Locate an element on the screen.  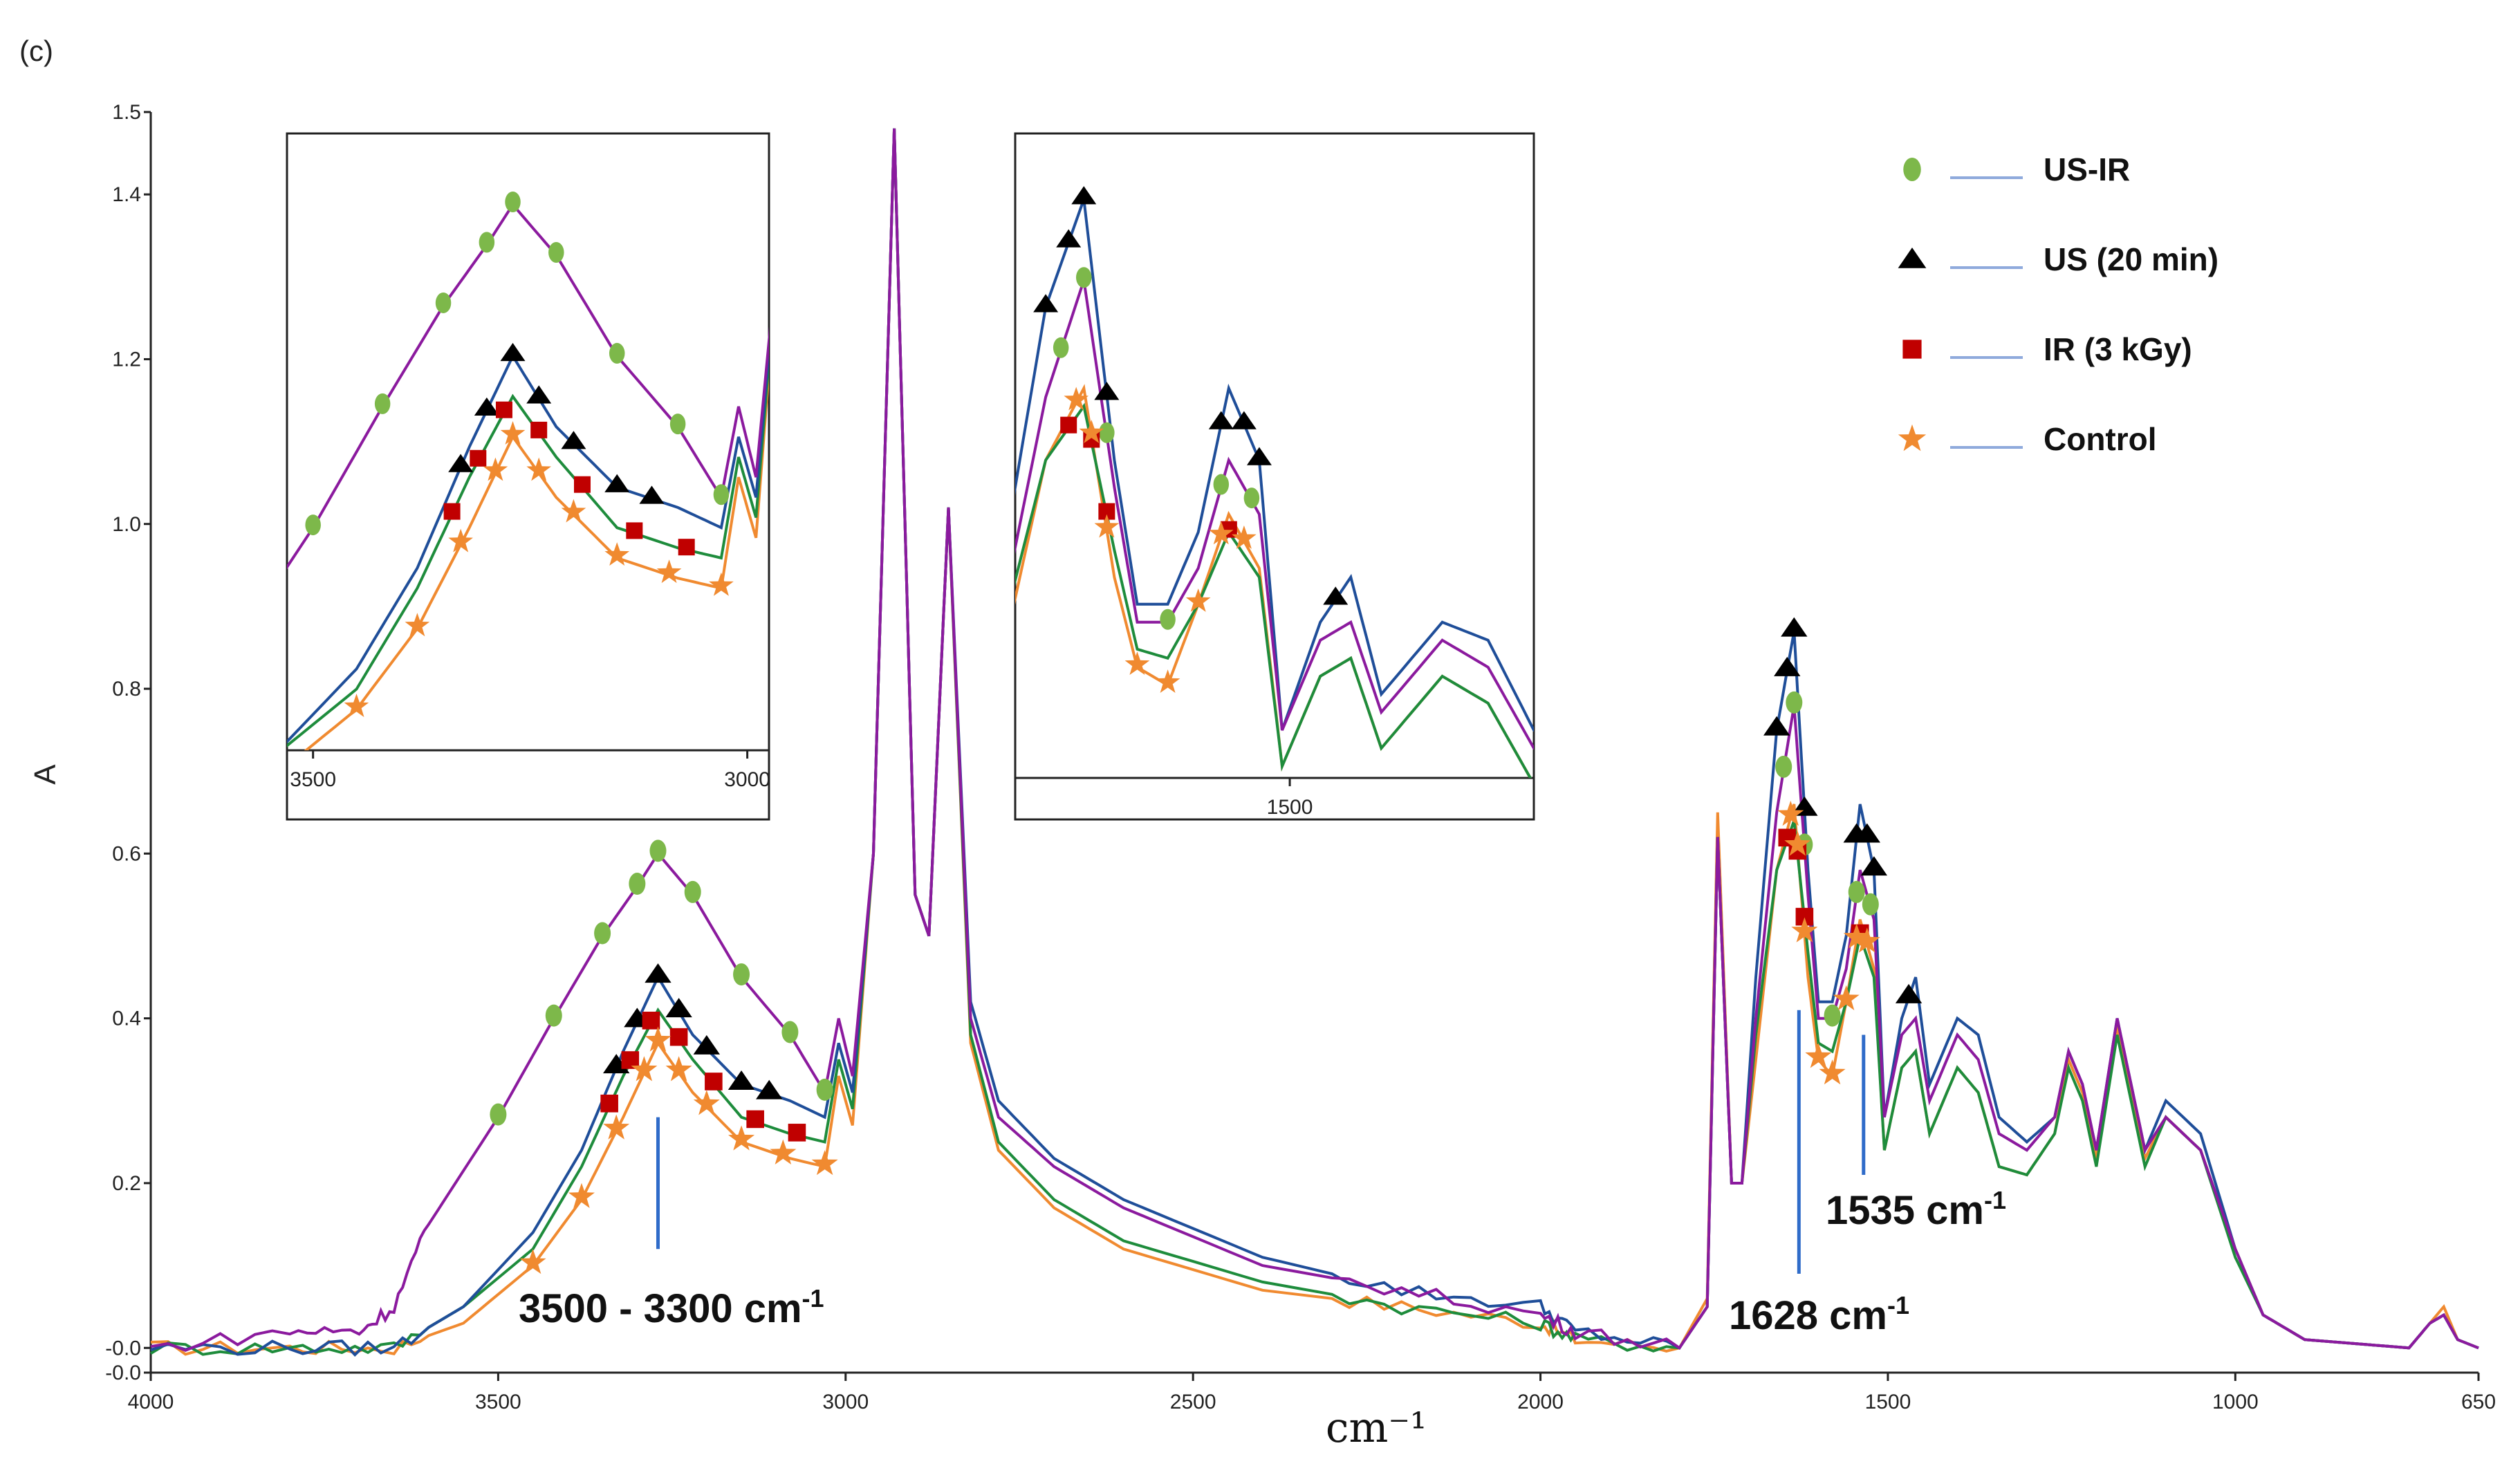
x-tick-label: 3500 is located at coordinates (498, 1402).